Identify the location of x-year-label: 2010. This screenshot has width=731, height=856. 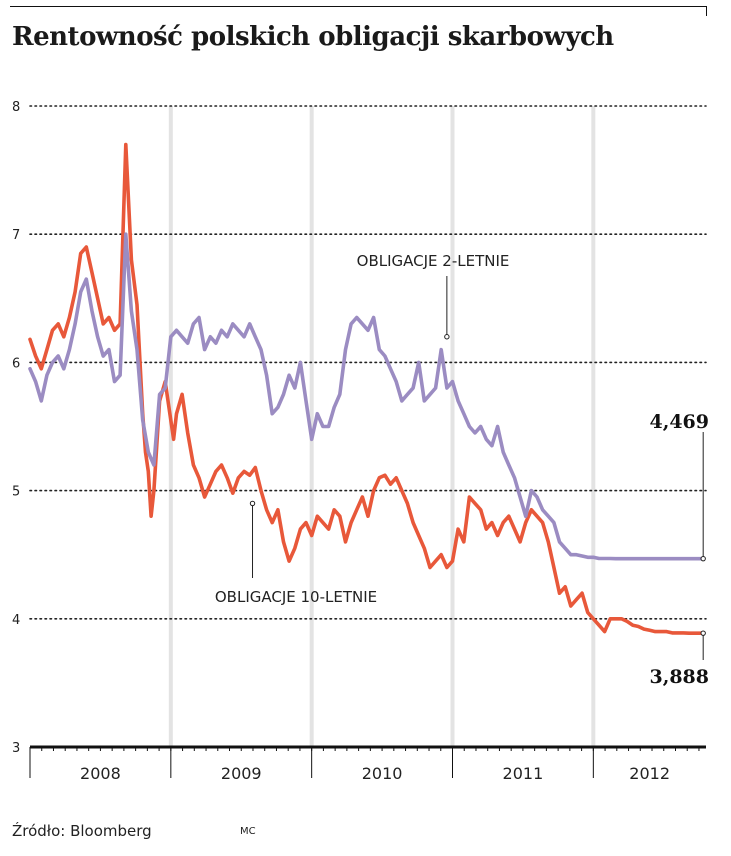
(382, 773).